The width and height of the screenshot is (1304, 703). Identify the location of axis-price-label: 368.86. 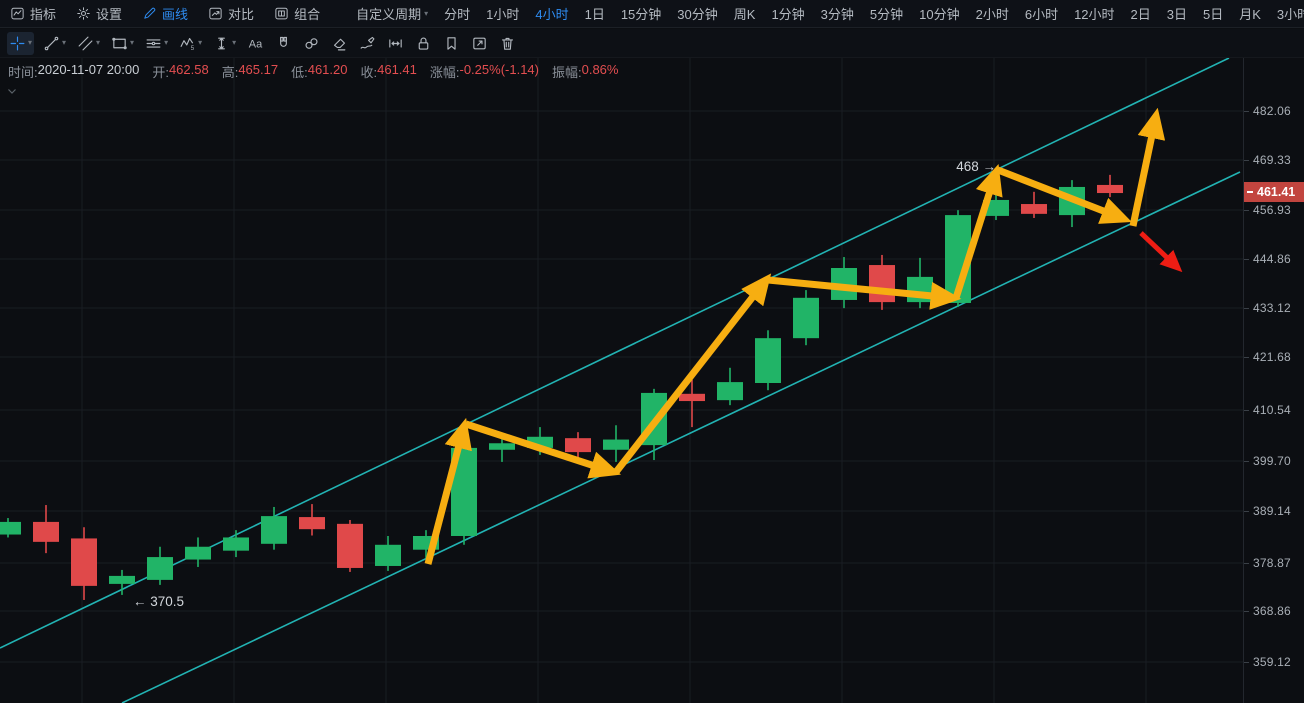
(1272, 611).